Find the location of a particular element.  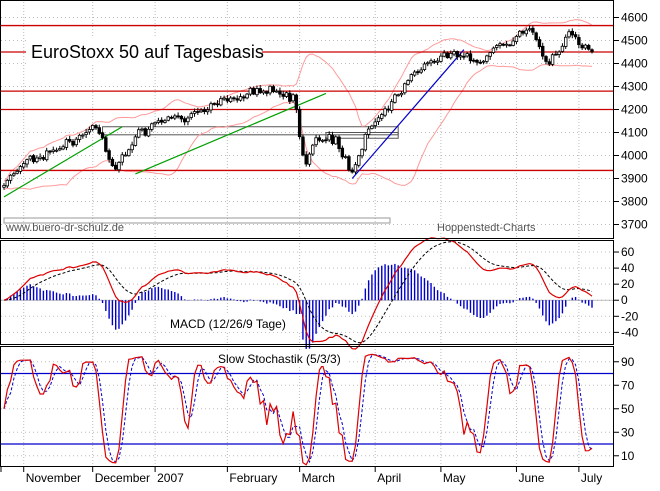

x-month-label: May is located at coordinates (454, 478).